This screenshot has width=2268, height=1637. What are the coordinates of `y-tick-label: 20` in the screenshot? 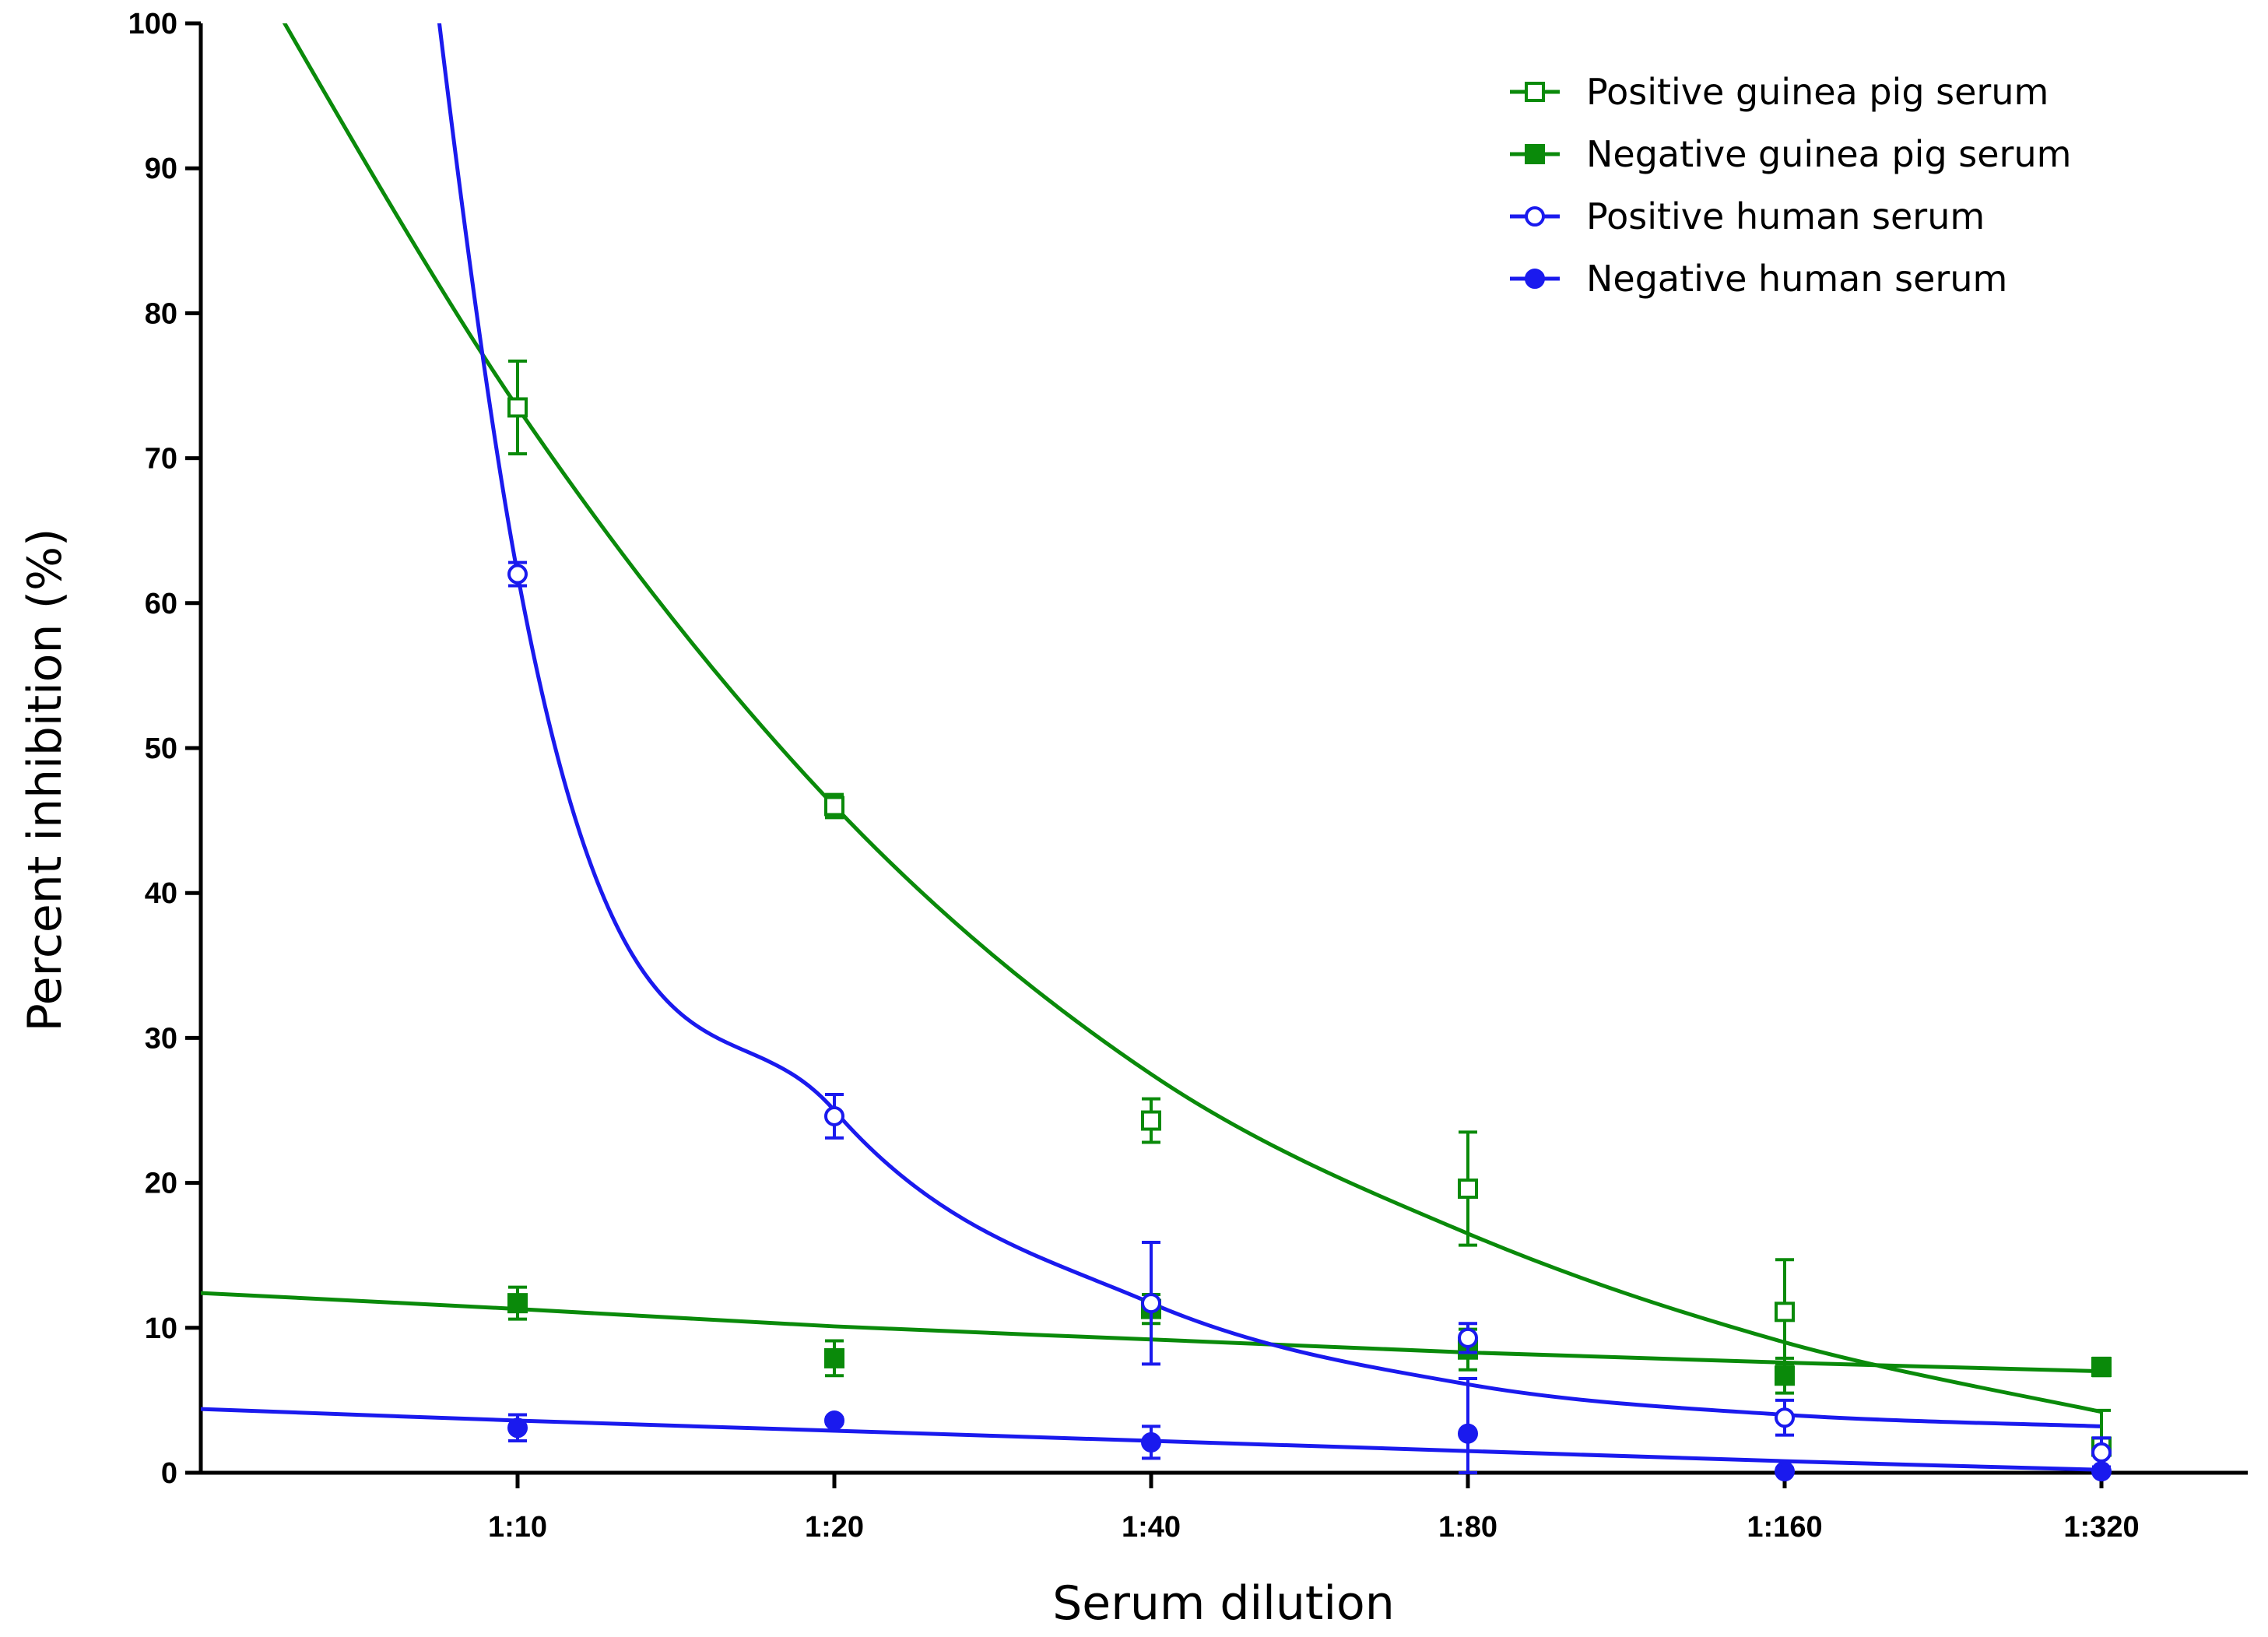 It's located at (161, 1184).